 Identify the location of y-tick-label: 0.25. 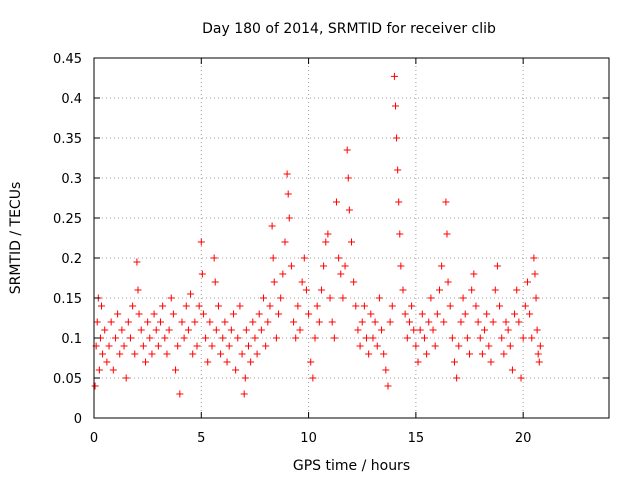
(67, 219).